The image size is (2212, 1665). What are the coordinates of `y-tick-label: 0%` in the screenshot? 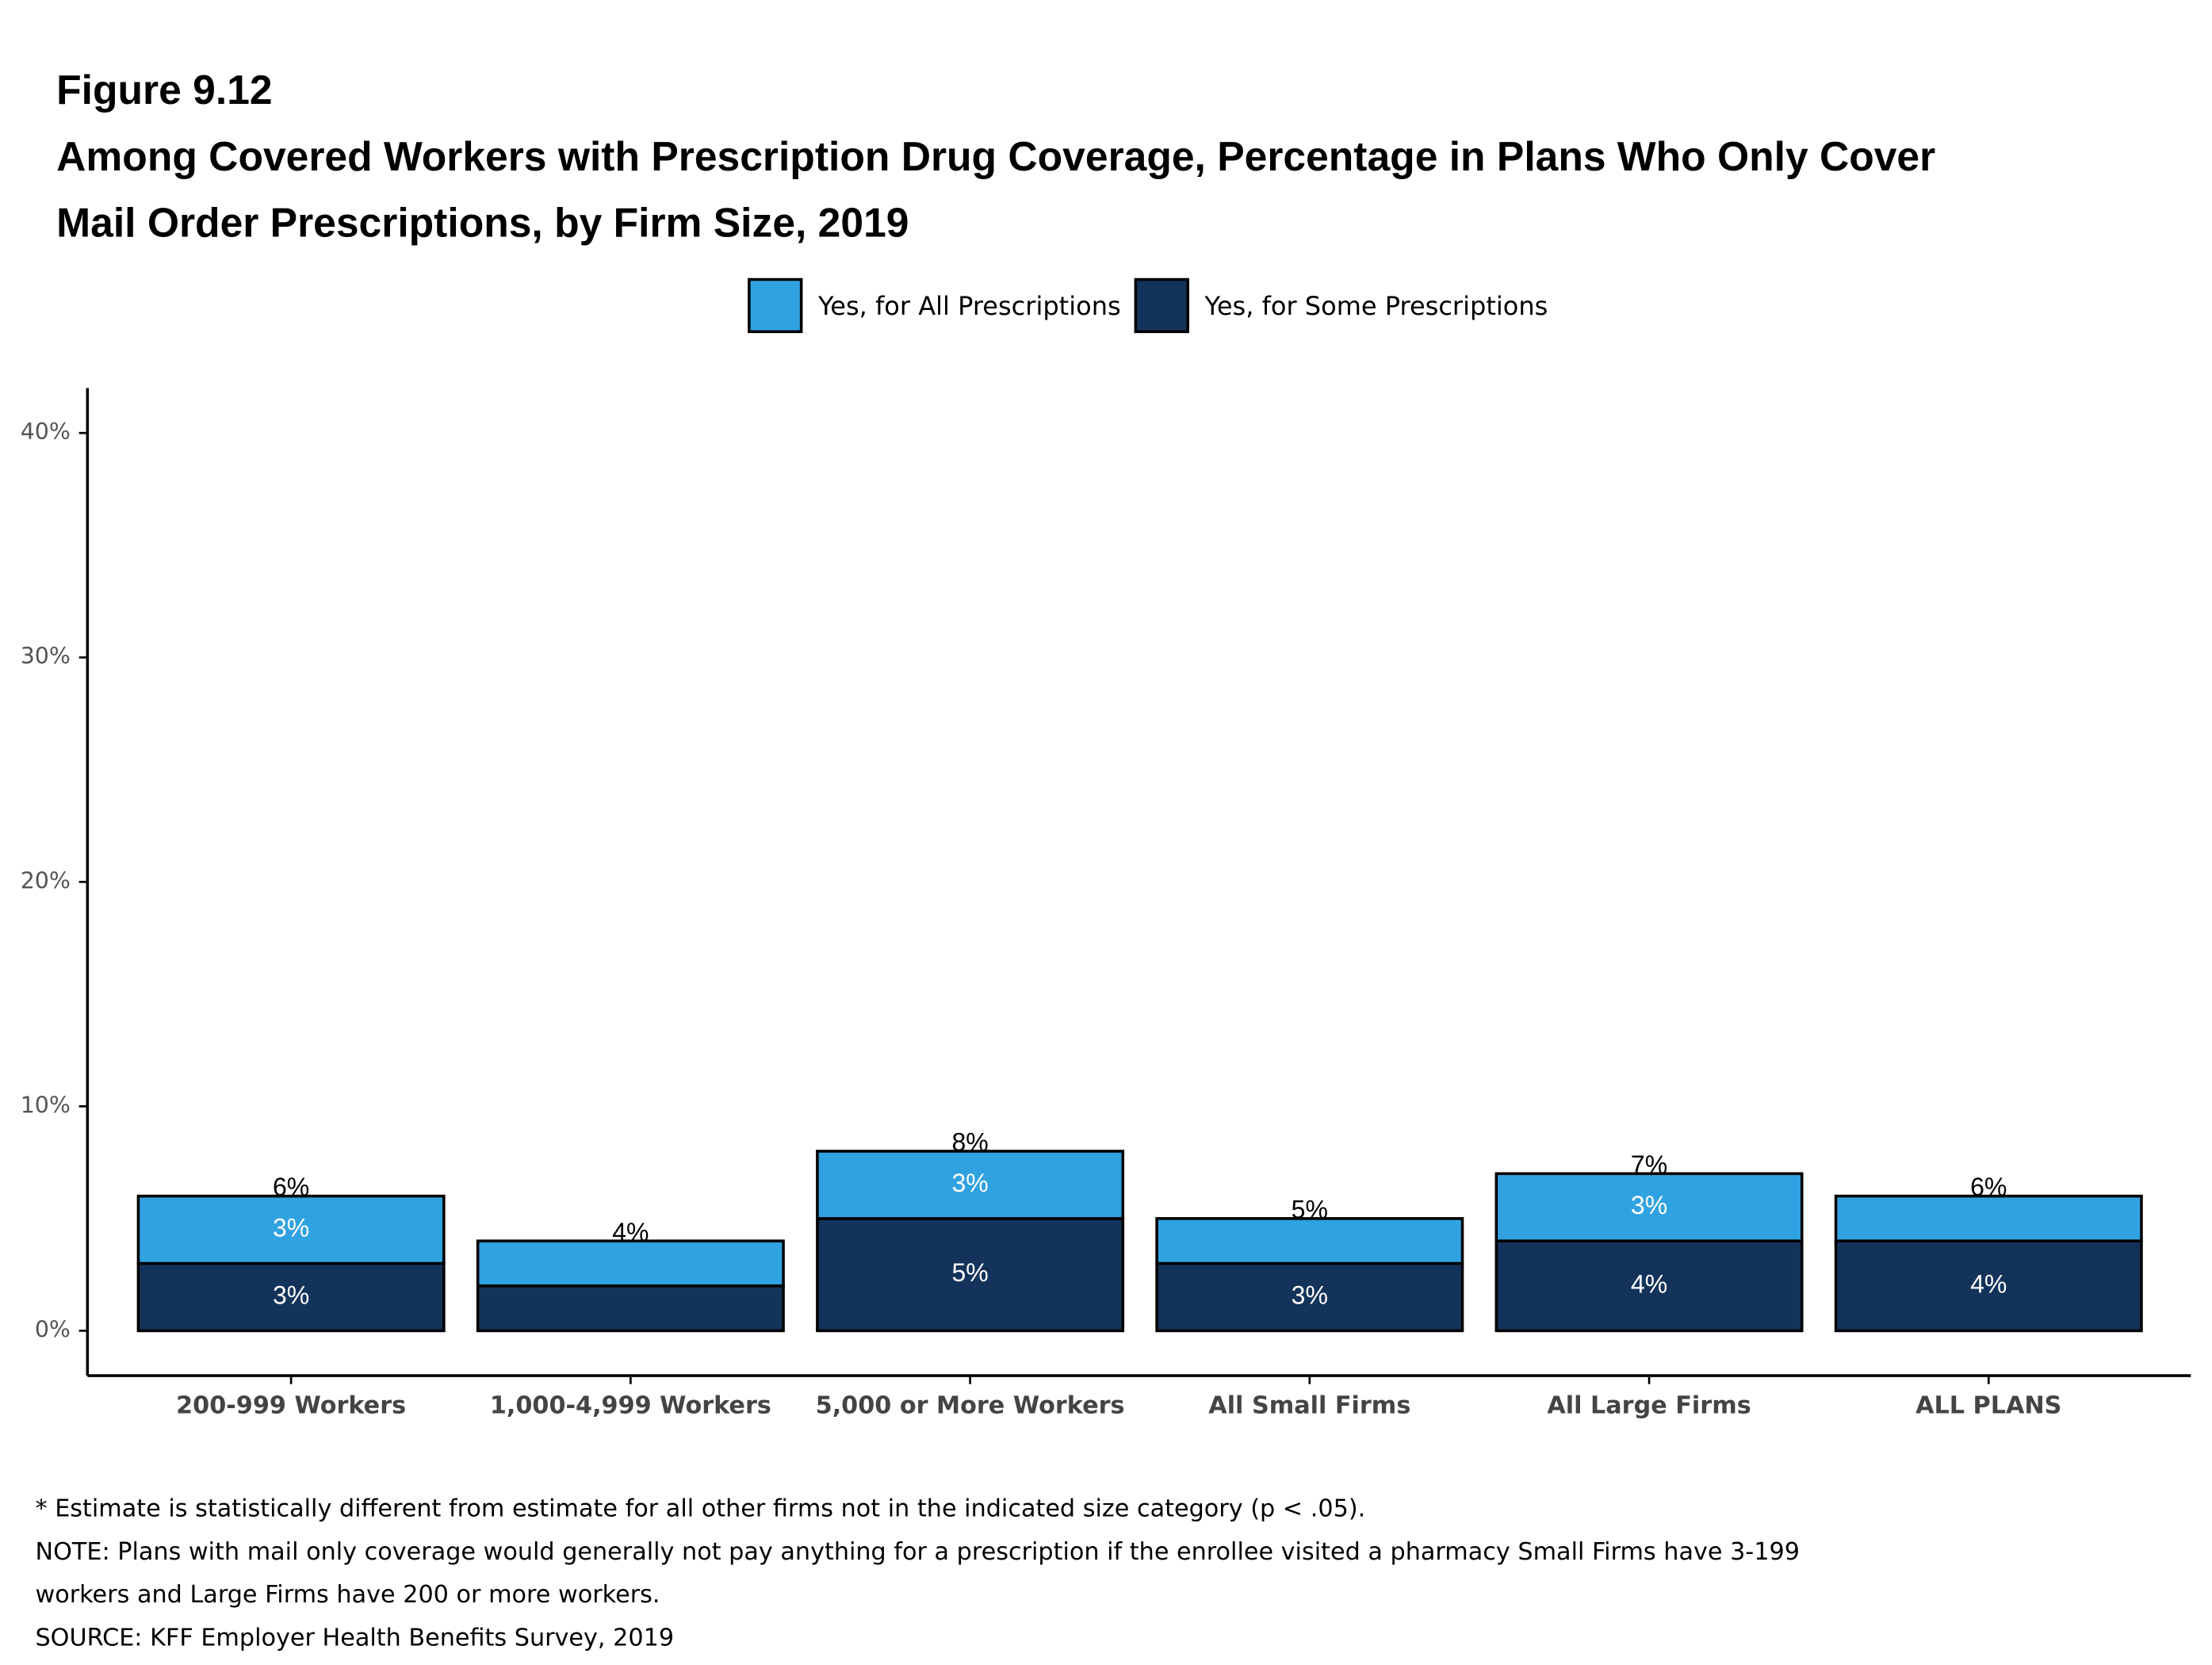 It's located at (53, 1329).